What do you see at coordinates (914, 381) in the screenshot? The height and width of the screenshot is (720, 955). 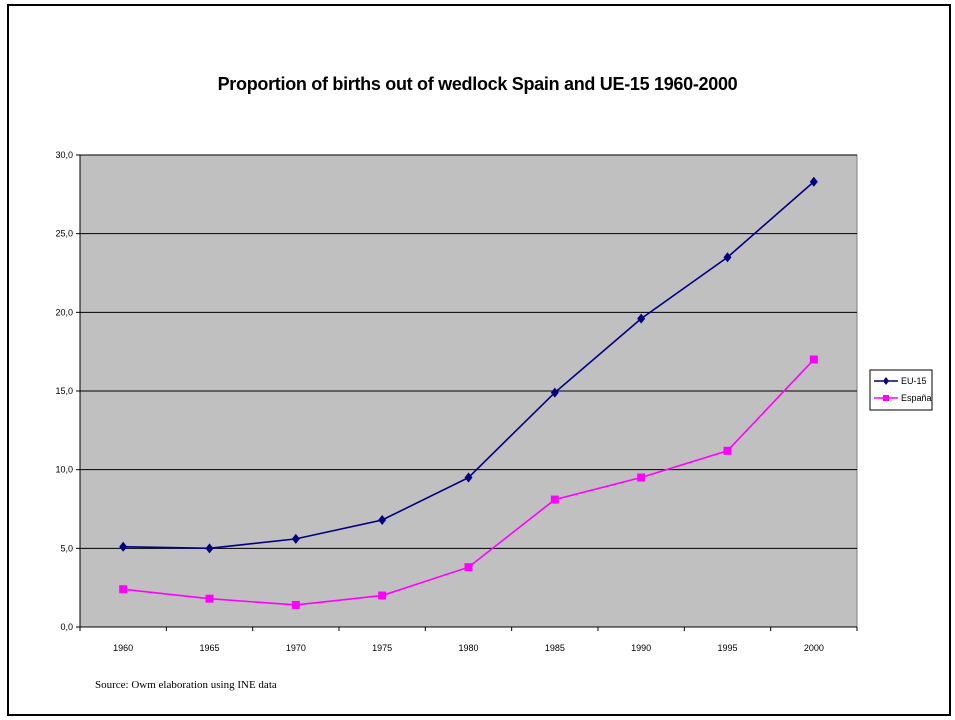 I see `legend-label: EU-15` at bounding box center [914, 381].